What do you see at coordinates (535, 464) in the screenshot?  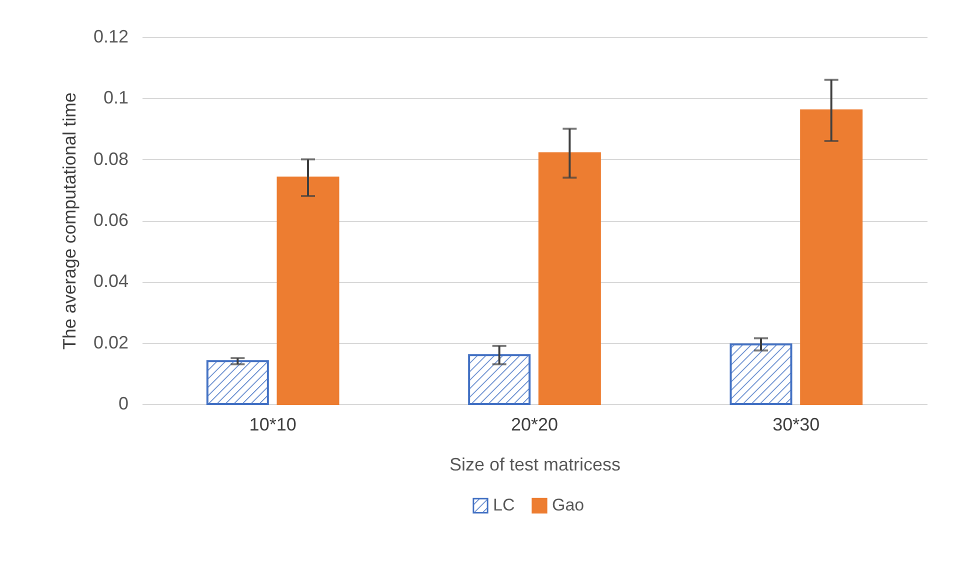 I see `x-axis-title: Size of test matricess` at bounding box center [535, 464].